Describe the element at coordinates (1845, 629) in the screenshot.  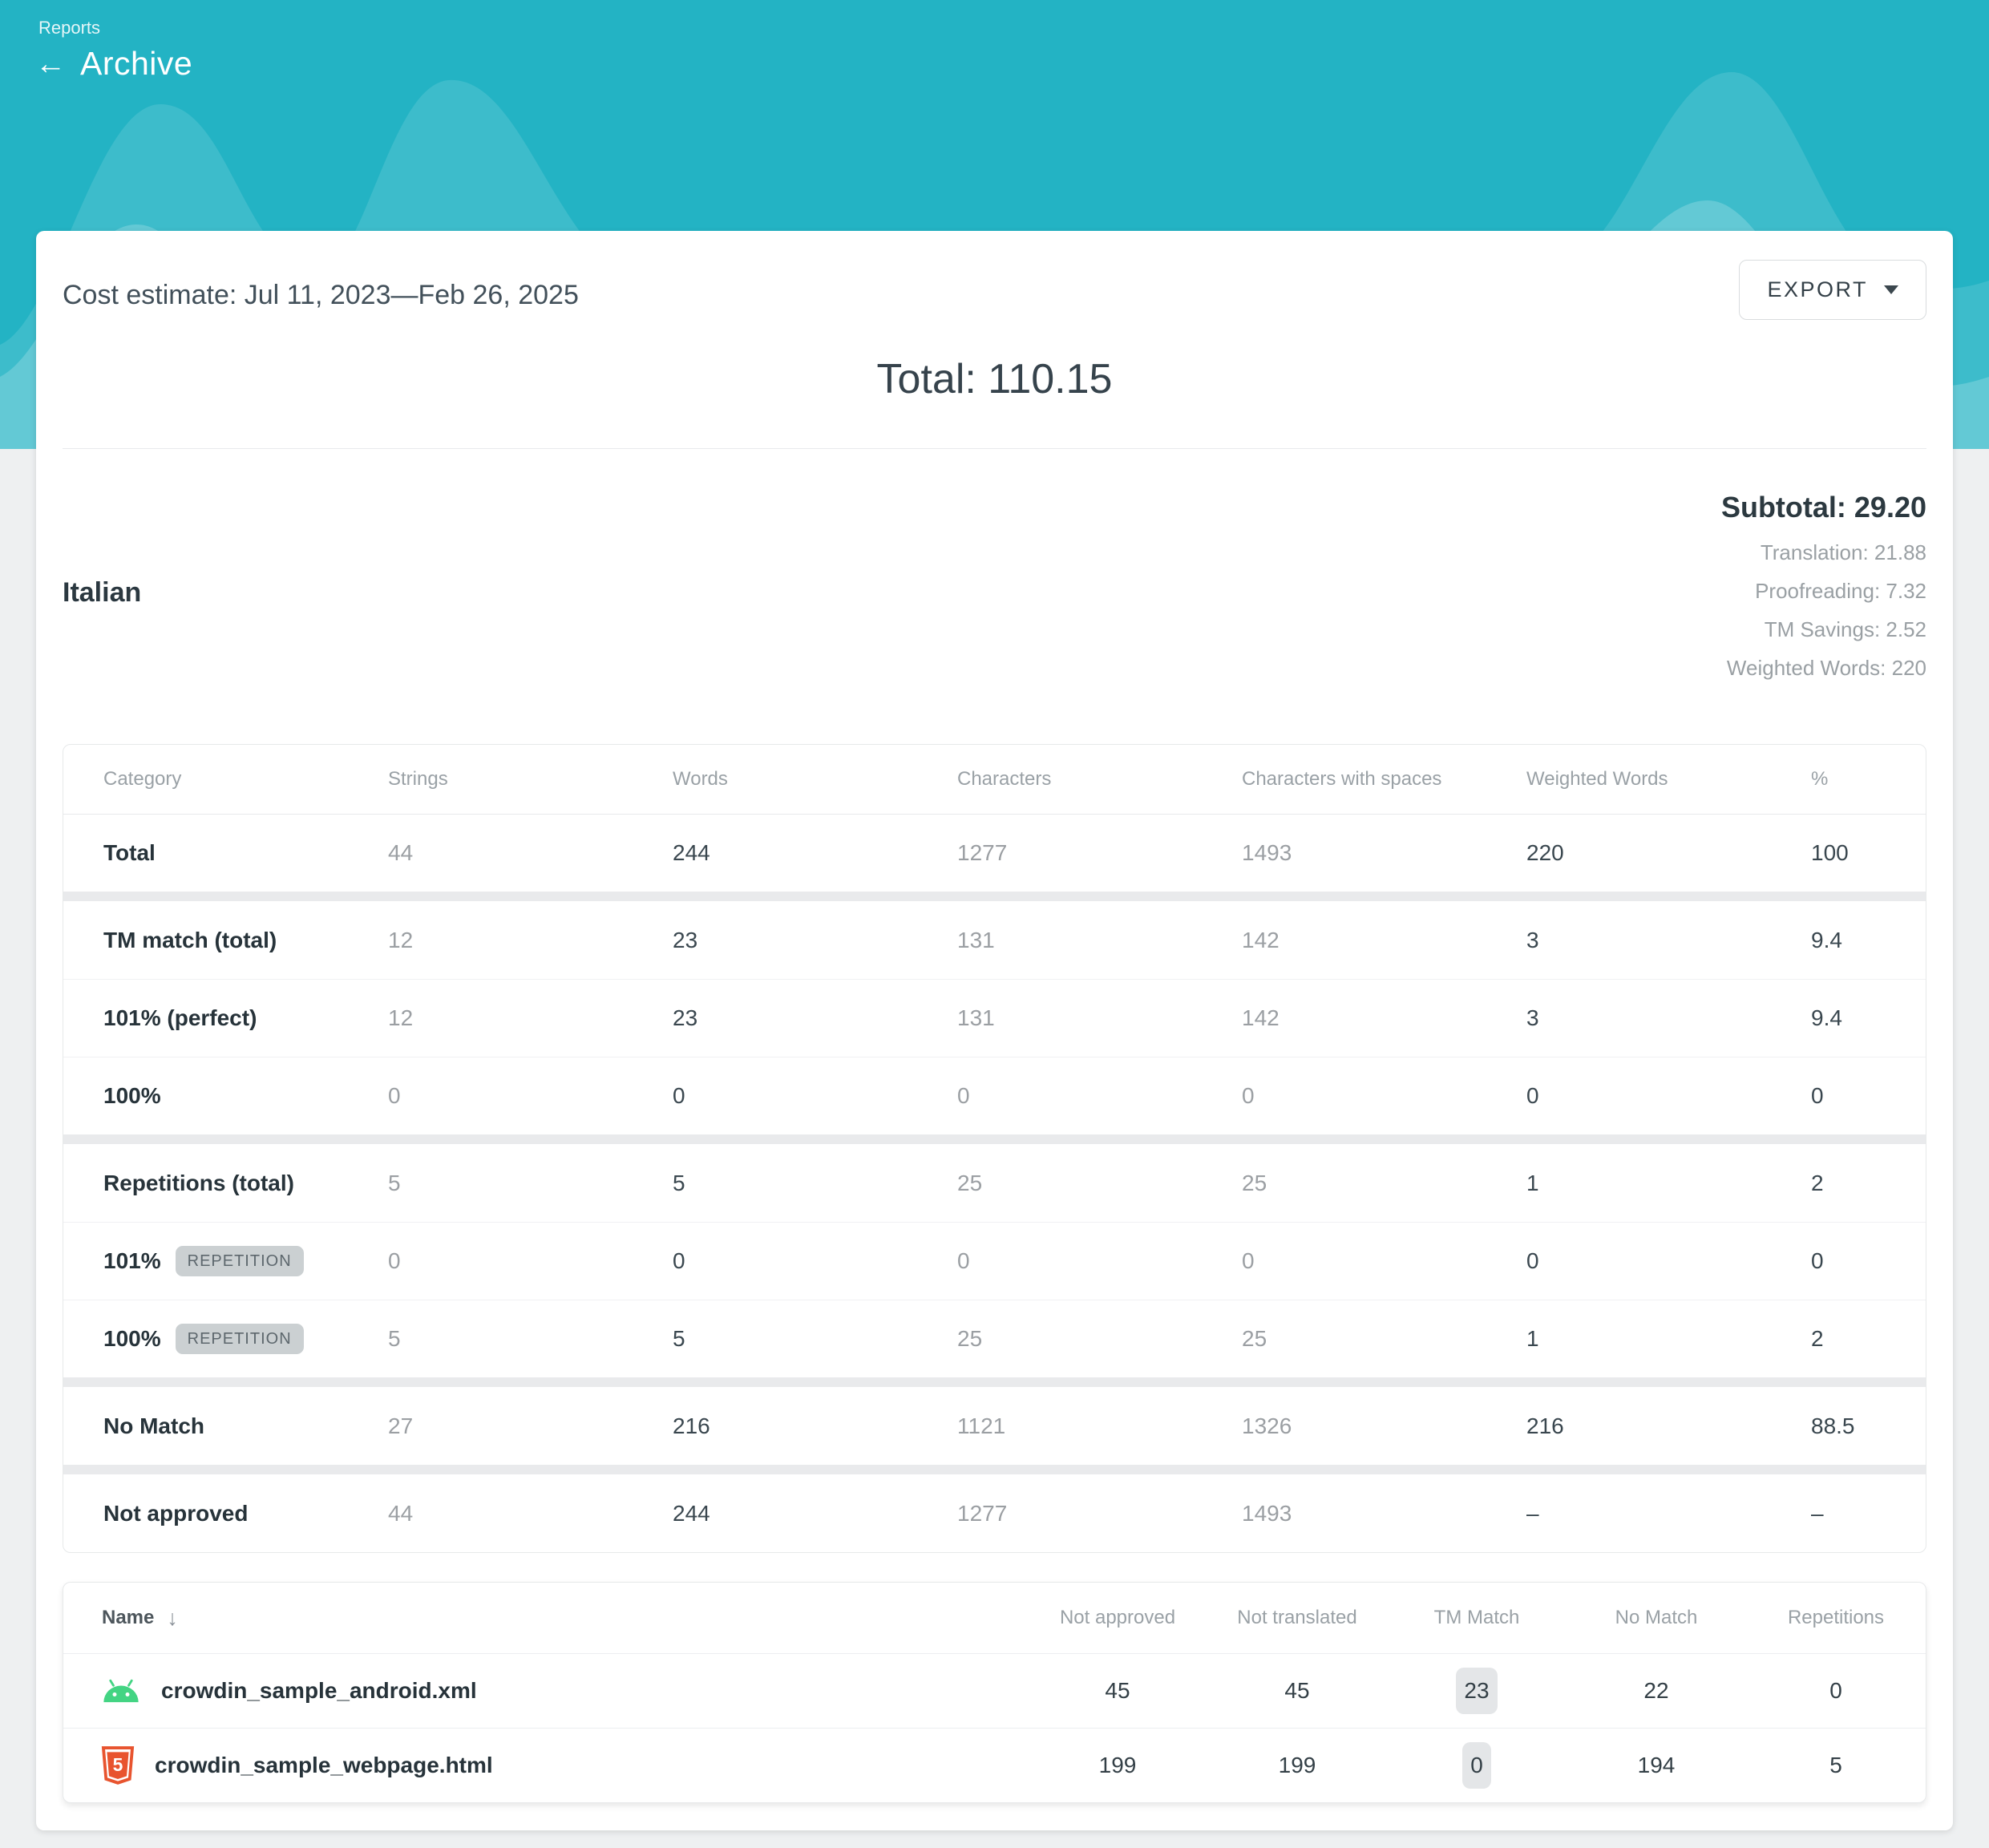
I see `tm-savings: TM Savings: 2.52` at that location.